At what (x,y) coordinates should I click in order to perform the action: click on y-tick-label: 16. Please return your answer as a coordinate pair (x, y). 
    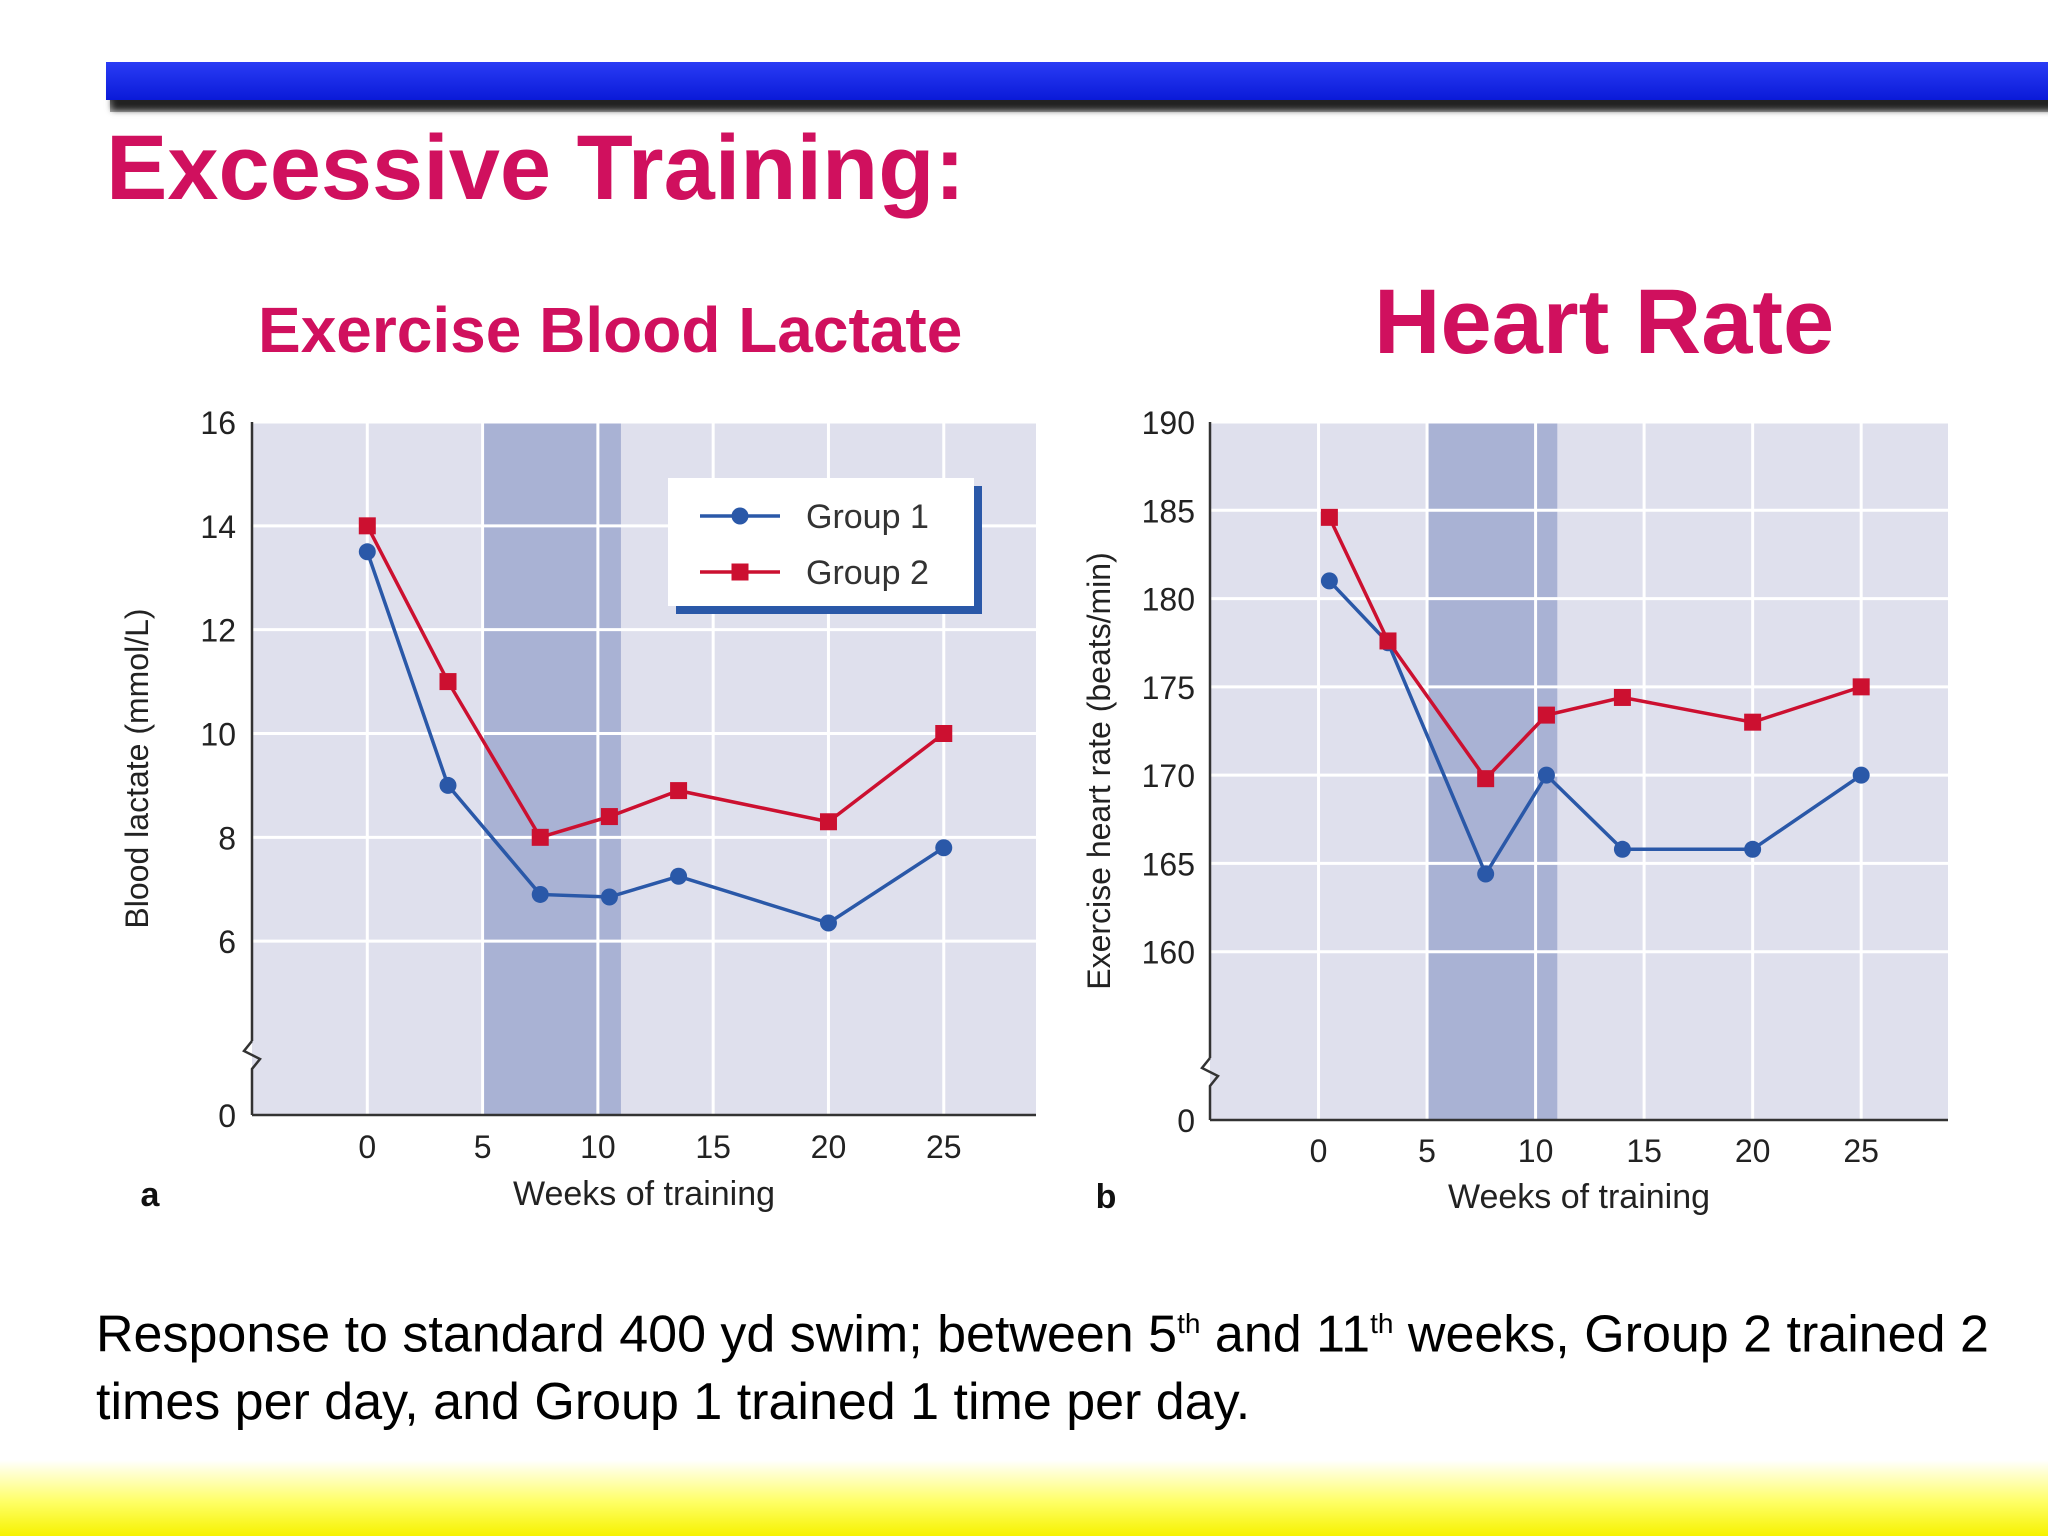
    Looking at the image, I should click on (218, 423).